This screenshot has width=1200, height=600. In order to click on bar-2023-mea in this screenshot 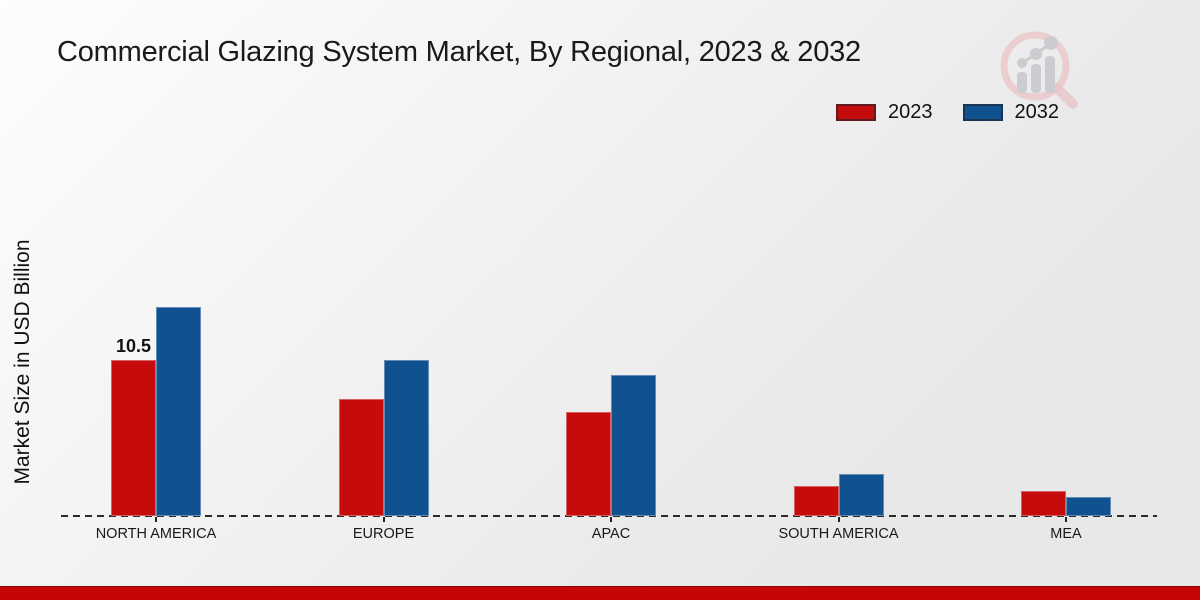, I will do `click(1043, 503)`.